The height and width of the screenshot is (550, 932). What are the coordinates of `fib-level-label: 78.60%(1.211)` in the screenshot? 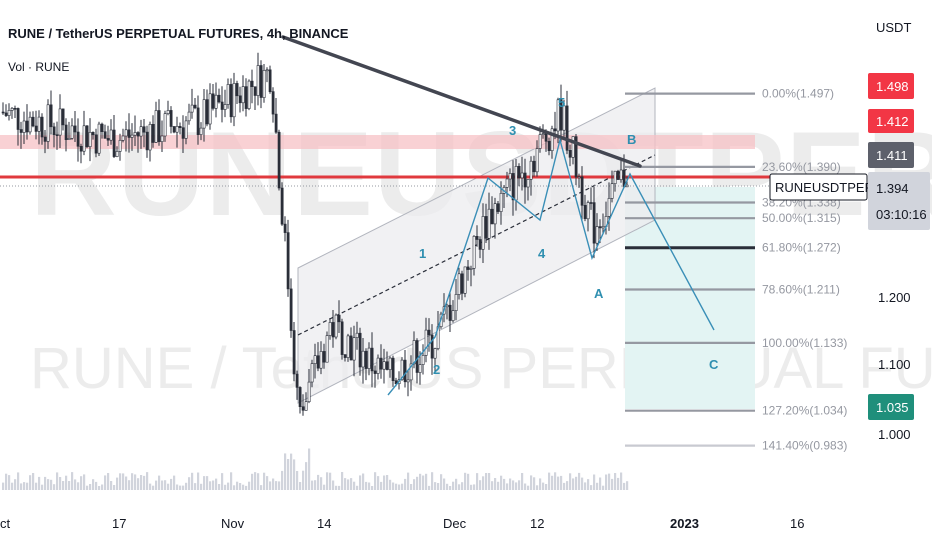 It's located at (801, 290).